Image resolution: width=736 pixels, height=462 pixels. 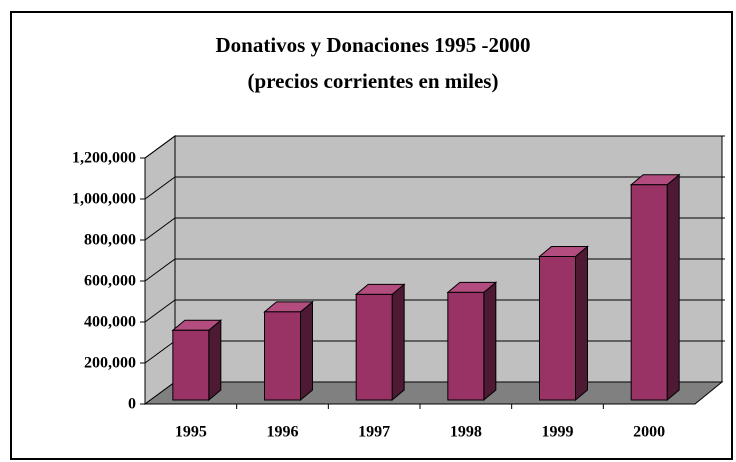 What do you see at coordinates (191, 432) in the screenshot?
I see `x-tick-label: 1995` at bounding box center [191, 432].